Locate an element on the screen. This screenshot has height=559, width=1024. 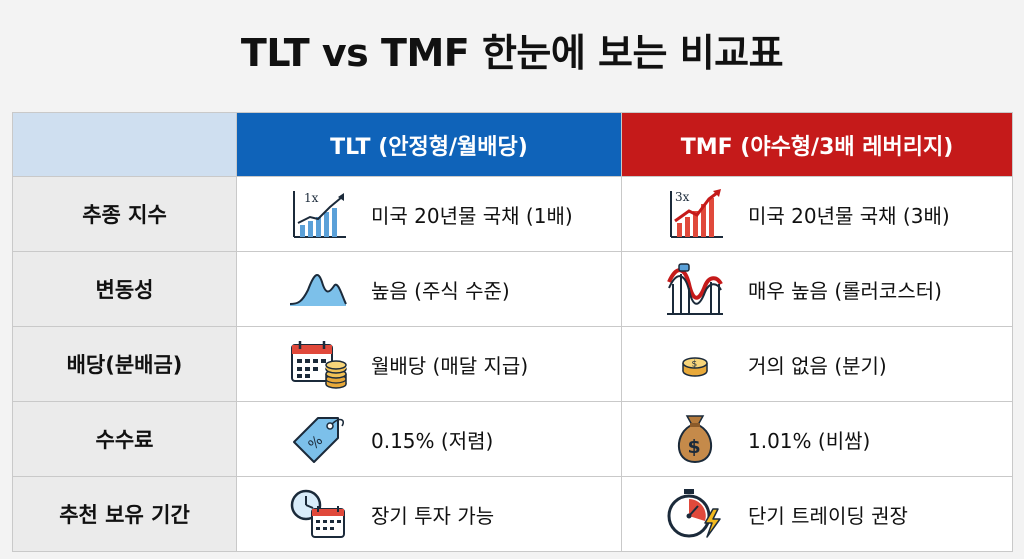
tlt-value: 월배당 (매달 지급) is located at coordinates (450, 365).